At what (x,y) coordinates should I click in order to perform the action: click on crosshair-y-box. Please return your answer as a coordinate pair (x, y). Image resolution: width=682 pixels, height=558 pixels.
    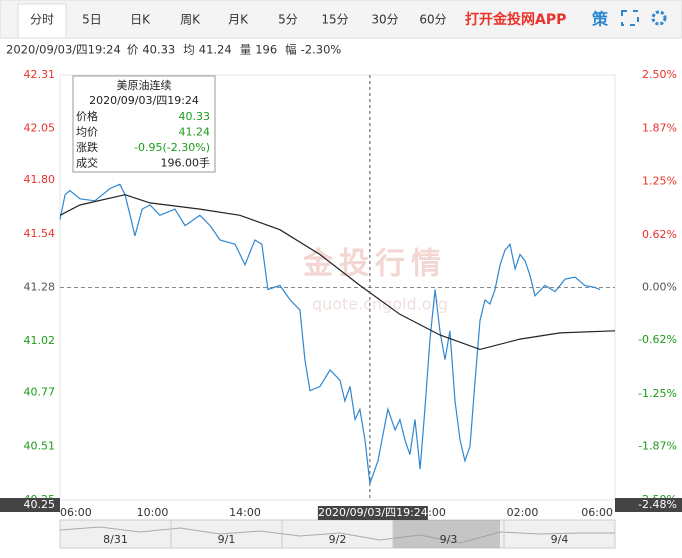
    Looking at the image, I should click on (30, 505).